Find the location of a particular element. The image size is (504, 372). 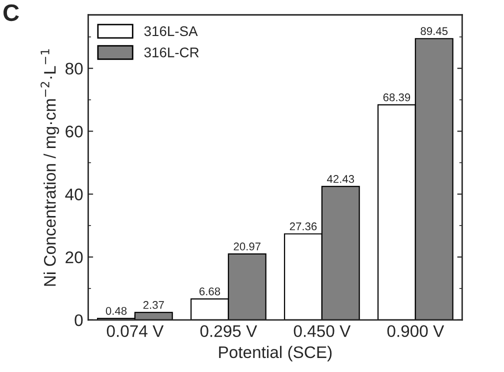

y-tick-label: 60 is located at coordinates (74, 132).